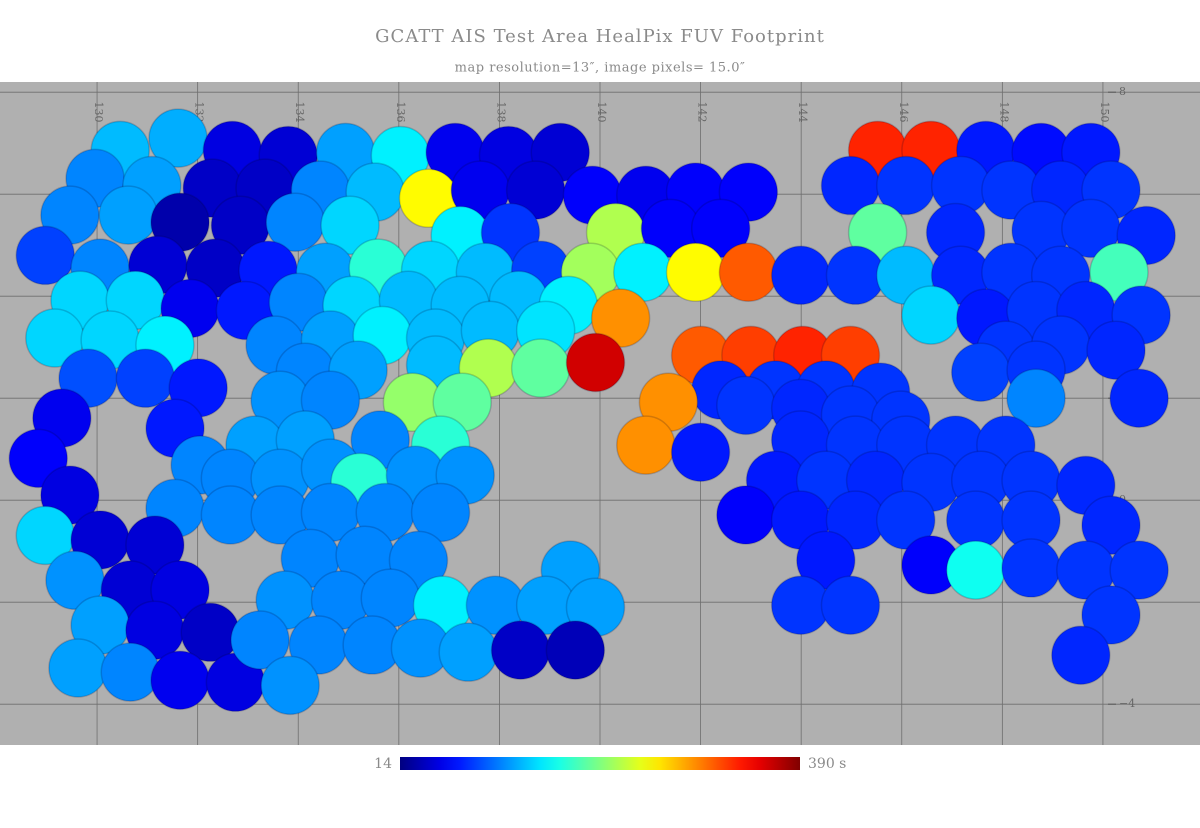 Image resolution: width=1200 pixels, height=828 pixels. What do you see at coordinates (601, 112) in the screenshot?
I see `x-tick-label: 140` at bounding box center [601, 112].